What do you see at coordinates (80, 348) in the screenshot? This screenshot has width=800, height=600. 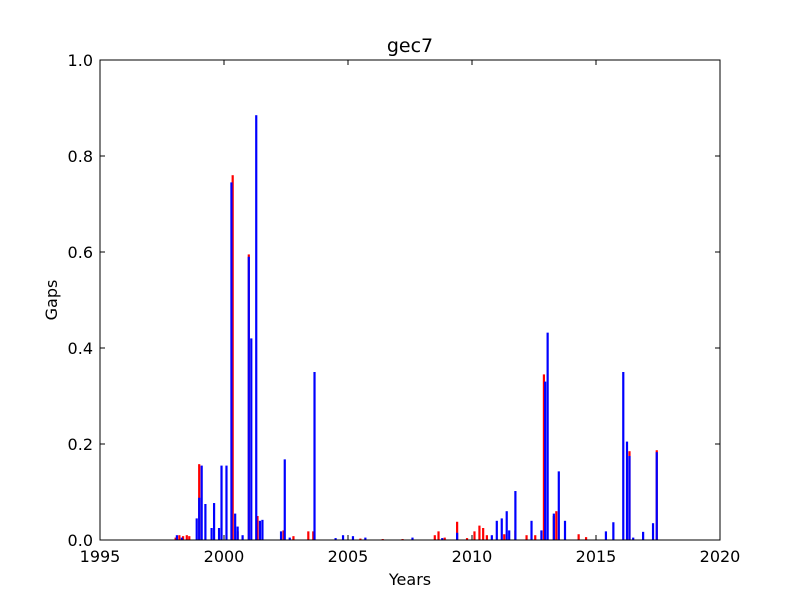 I see `y-tick-label: 0.4` at bounding box center [80, 348].